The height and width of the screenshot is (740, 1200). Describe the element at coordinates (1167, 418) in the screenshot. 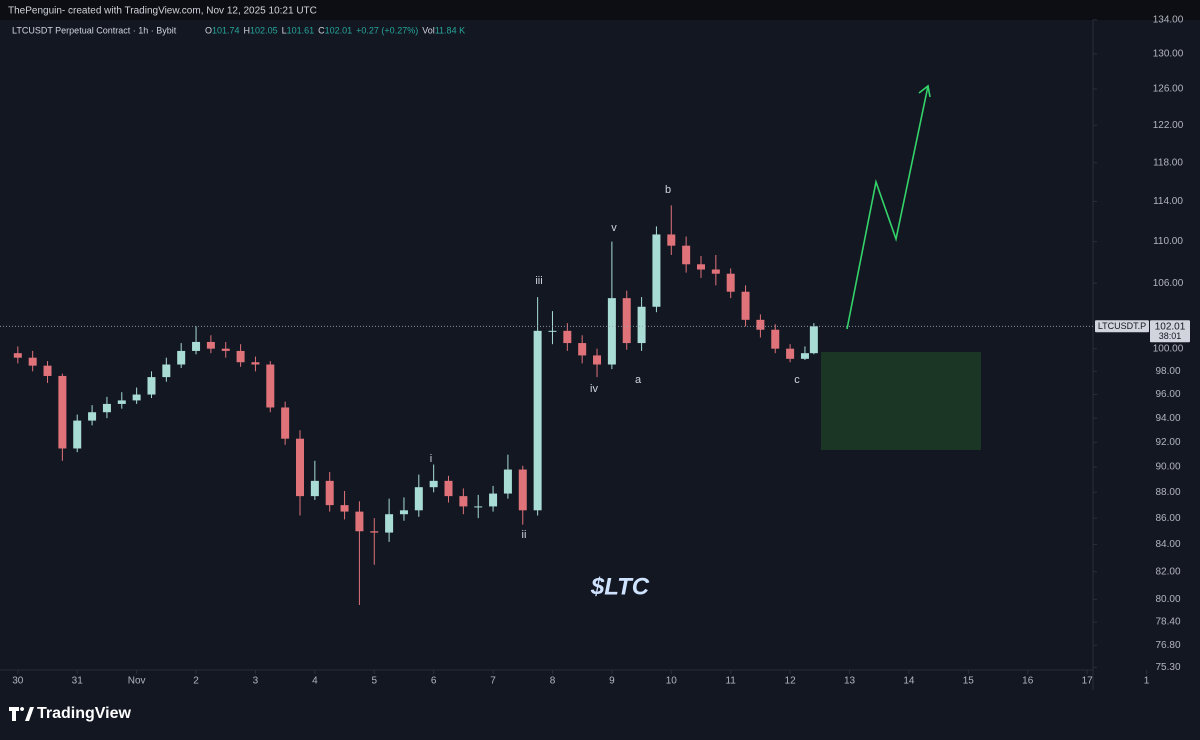

I see `y-tick-label: 94.00` at that location.